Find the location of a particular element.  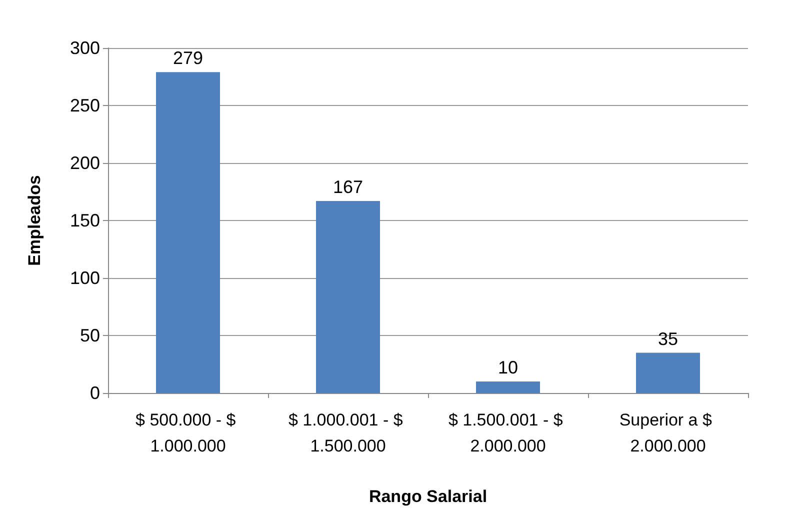

data-label: 35 is located at coordinates (668, 338).